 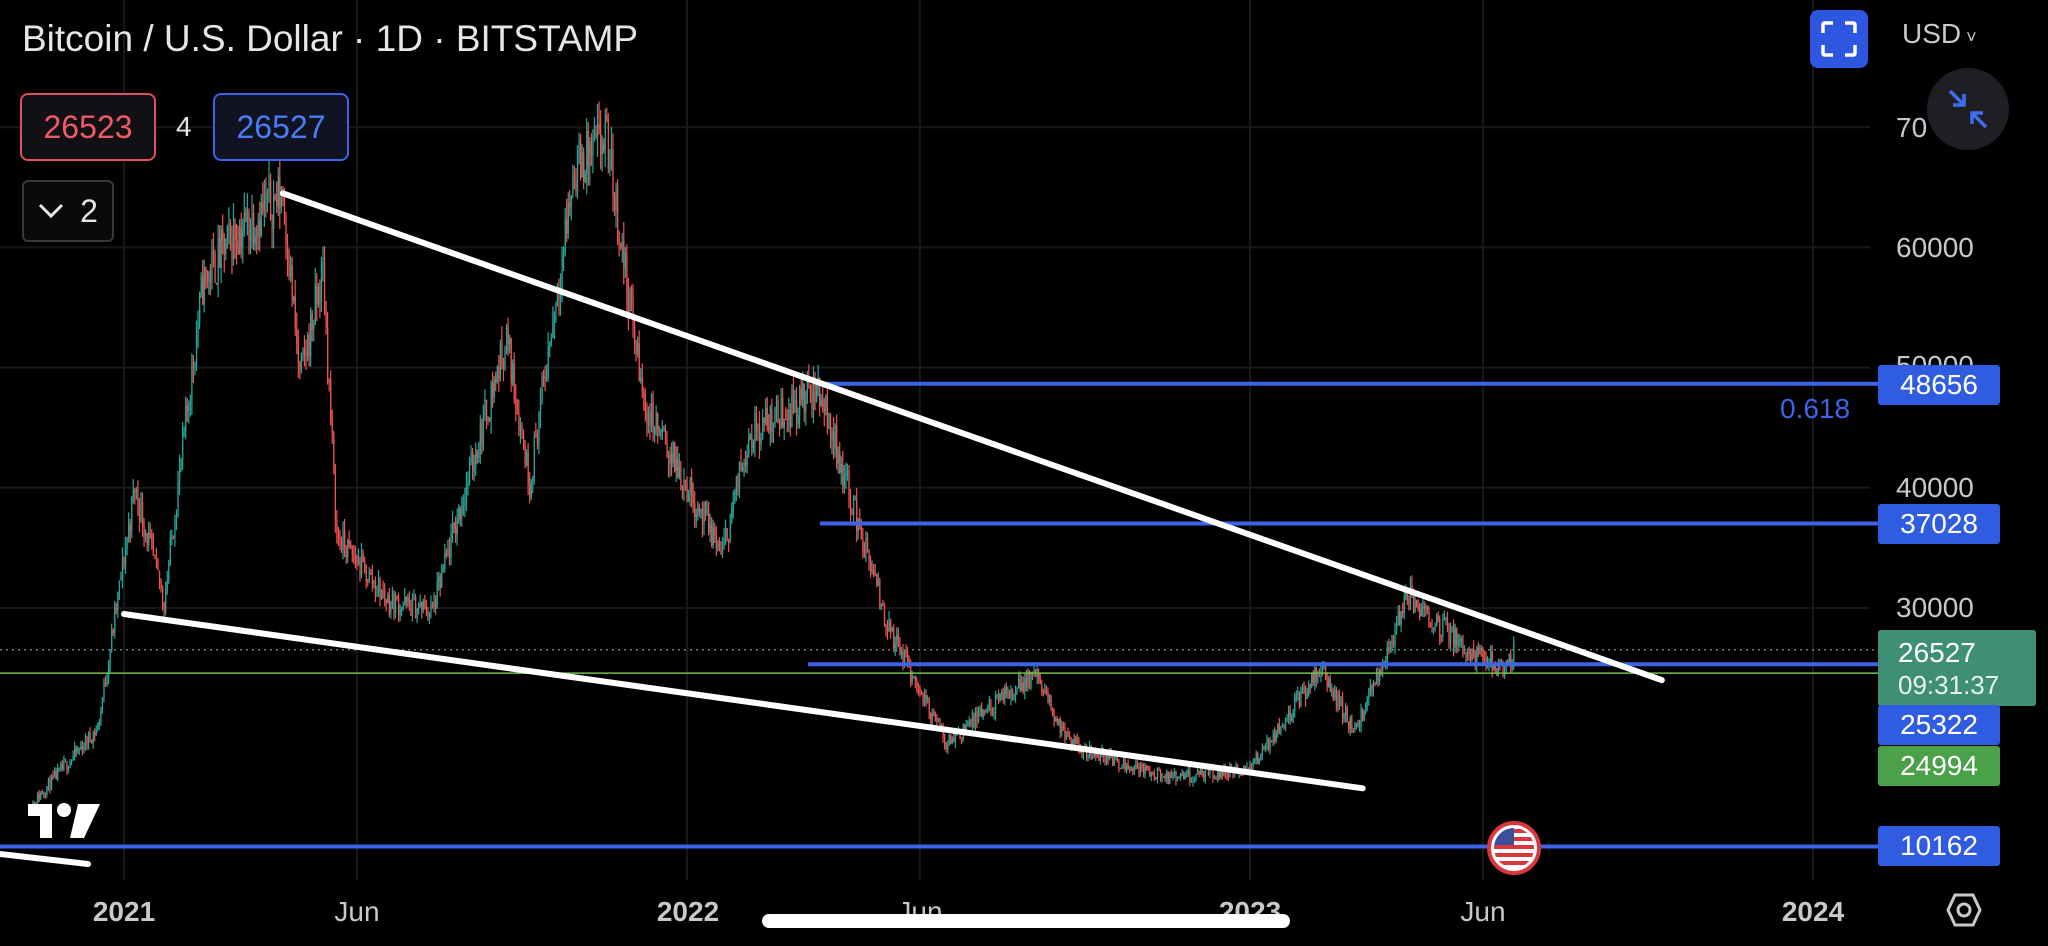 I want to click on settings-icon, so click(x=1964, y=910).